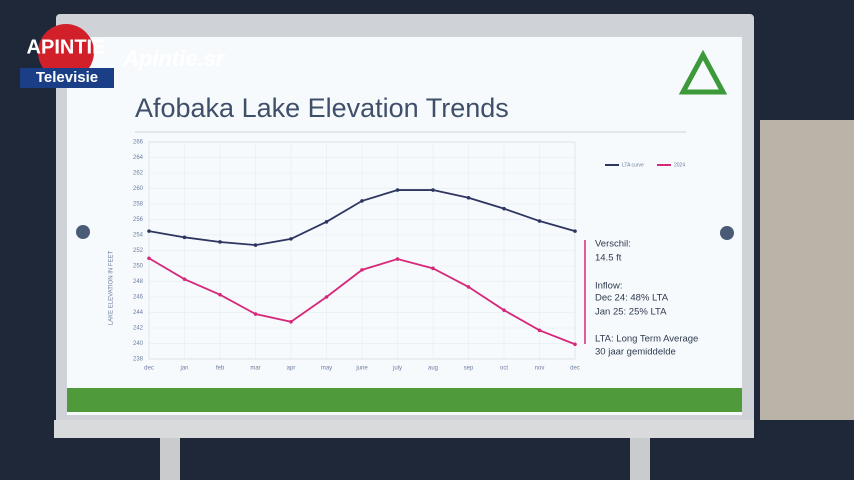  I want to click on x-tick-label: feb, so click(220, 369).